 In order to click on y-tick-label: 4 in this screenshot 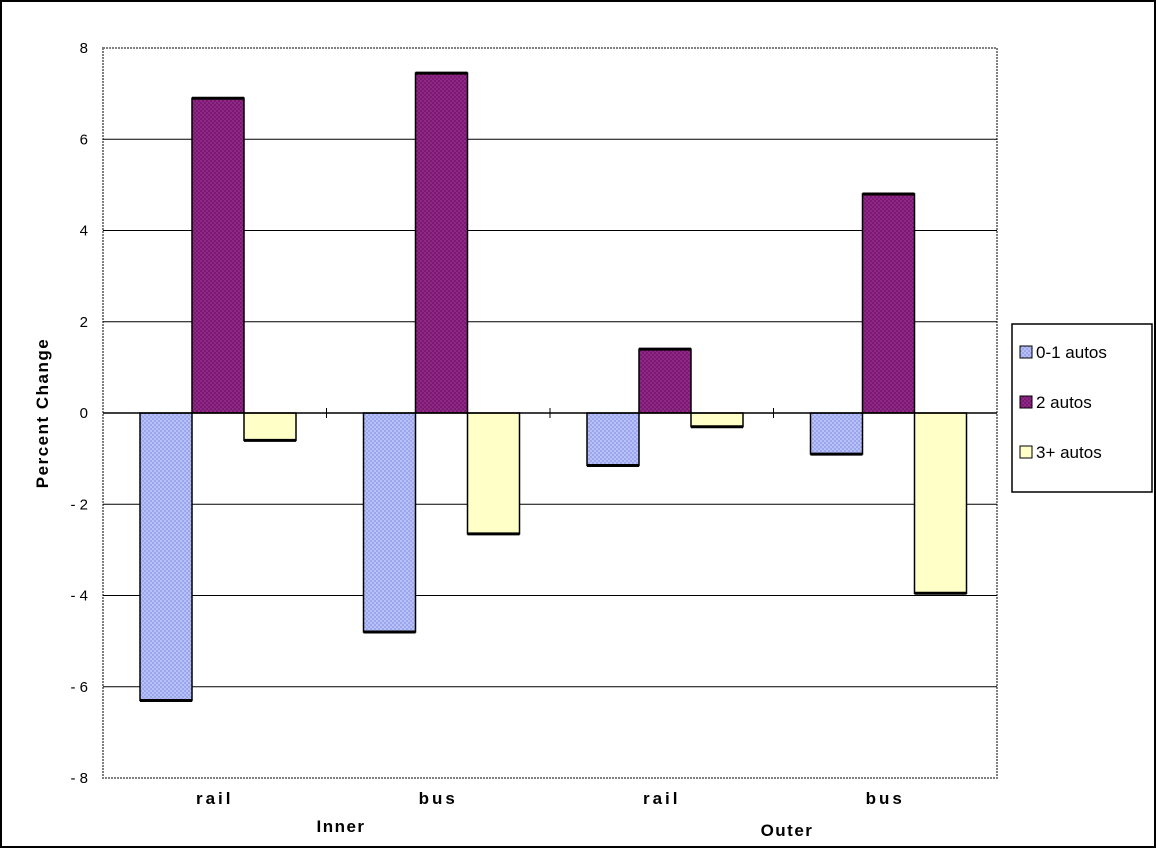, I will do `click(84, 231)`.